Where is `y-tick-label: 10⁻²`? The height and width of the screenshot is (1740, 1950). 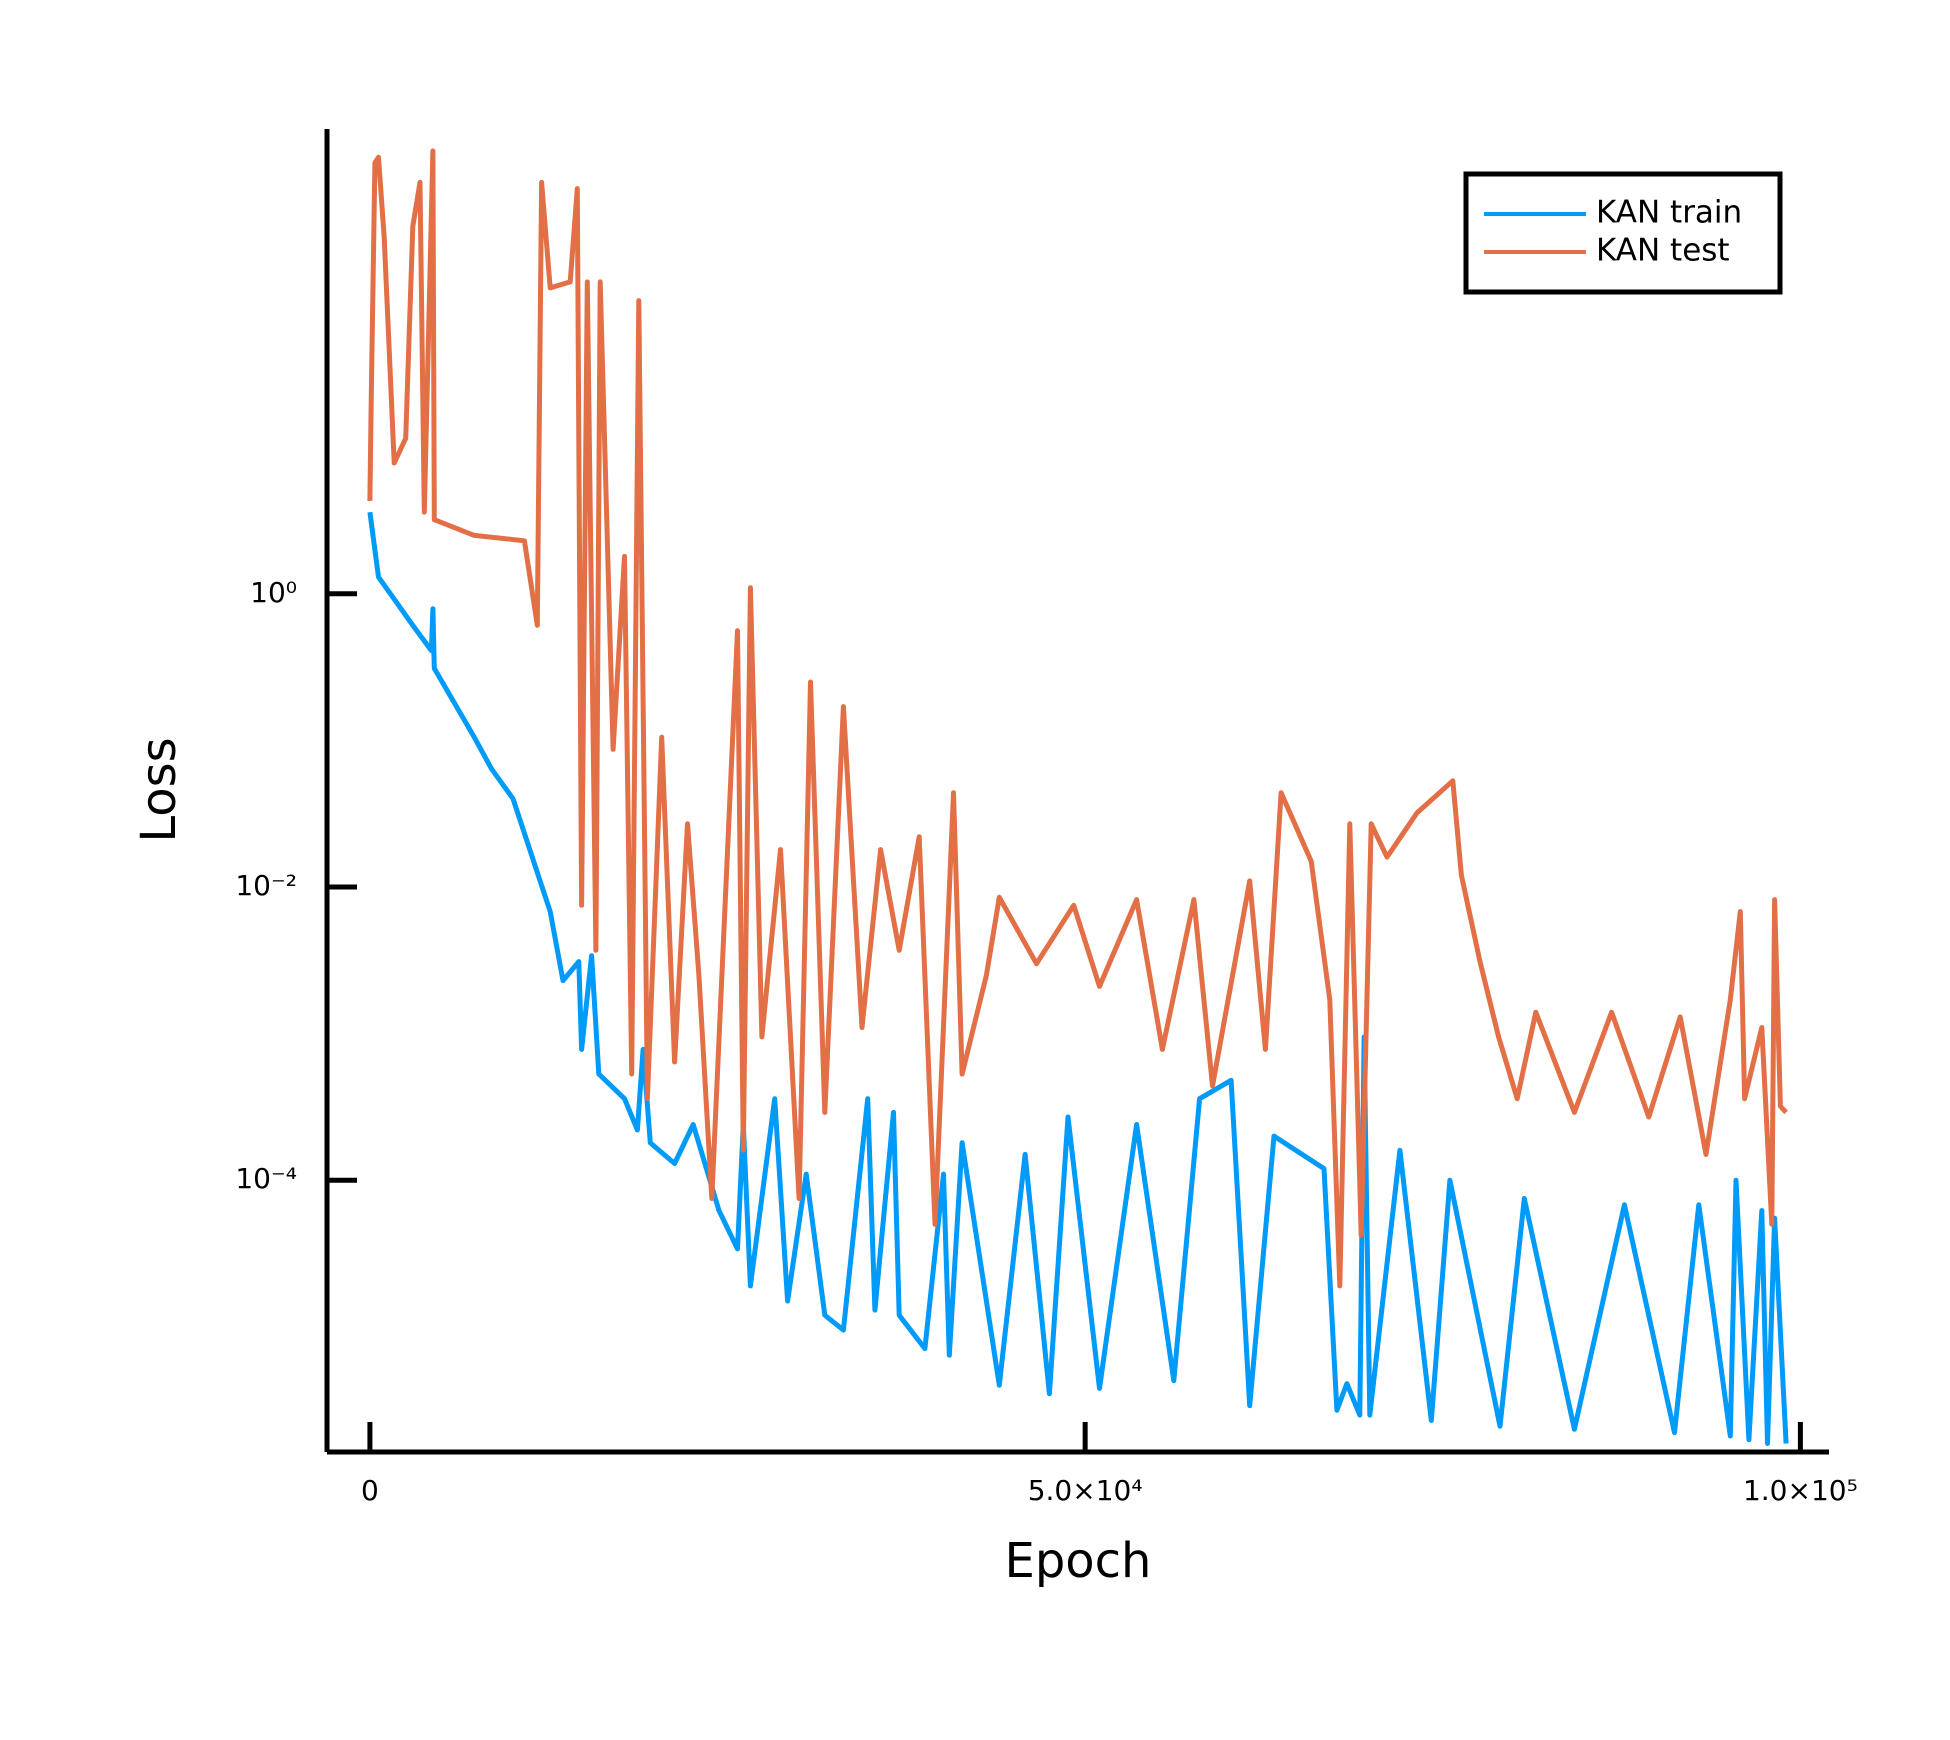 y-tick-label: 10⁻² is located at coordinates (266, 885).